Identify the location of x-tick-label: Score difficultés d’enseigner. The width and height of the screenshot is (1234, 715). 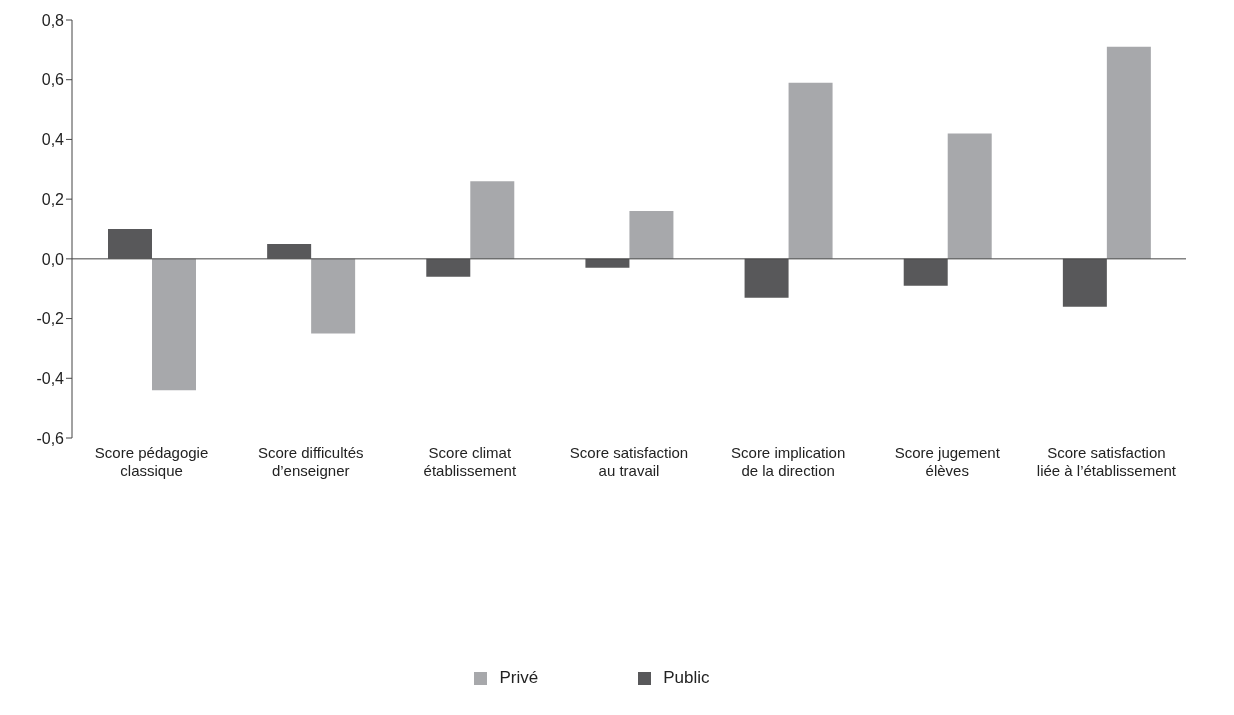
(310, 461).